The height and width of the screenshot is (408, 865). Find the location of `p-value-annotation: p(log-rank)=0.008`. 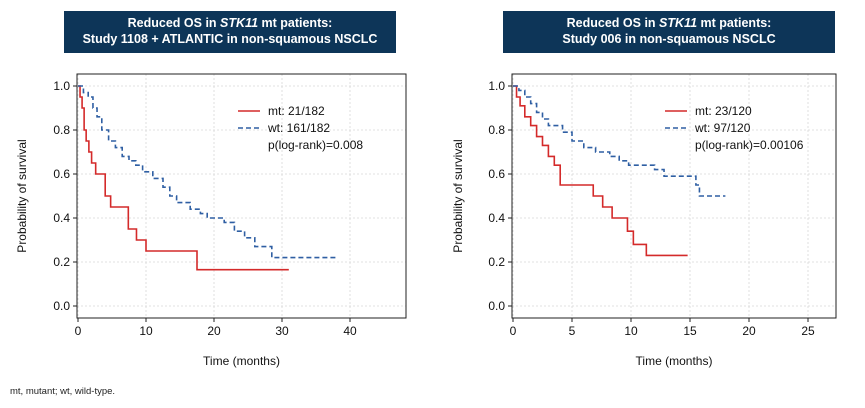

p-value-annotation: p(log-rank)=0.008 is located at coordinates (315, 145).